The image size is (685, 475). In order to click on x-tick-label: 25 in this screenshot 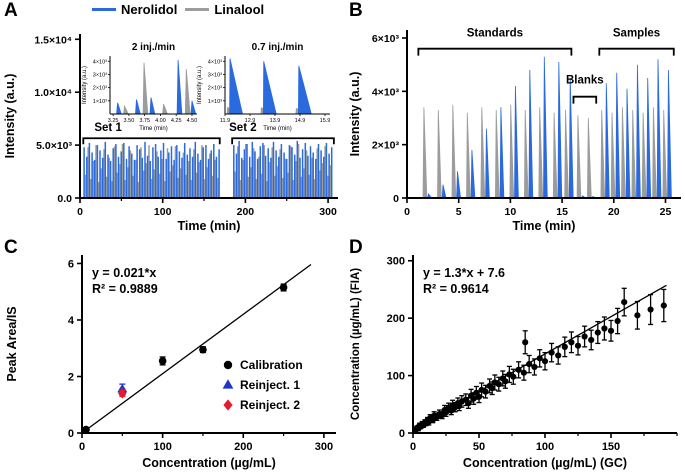, I will do `click(666, 212)`.